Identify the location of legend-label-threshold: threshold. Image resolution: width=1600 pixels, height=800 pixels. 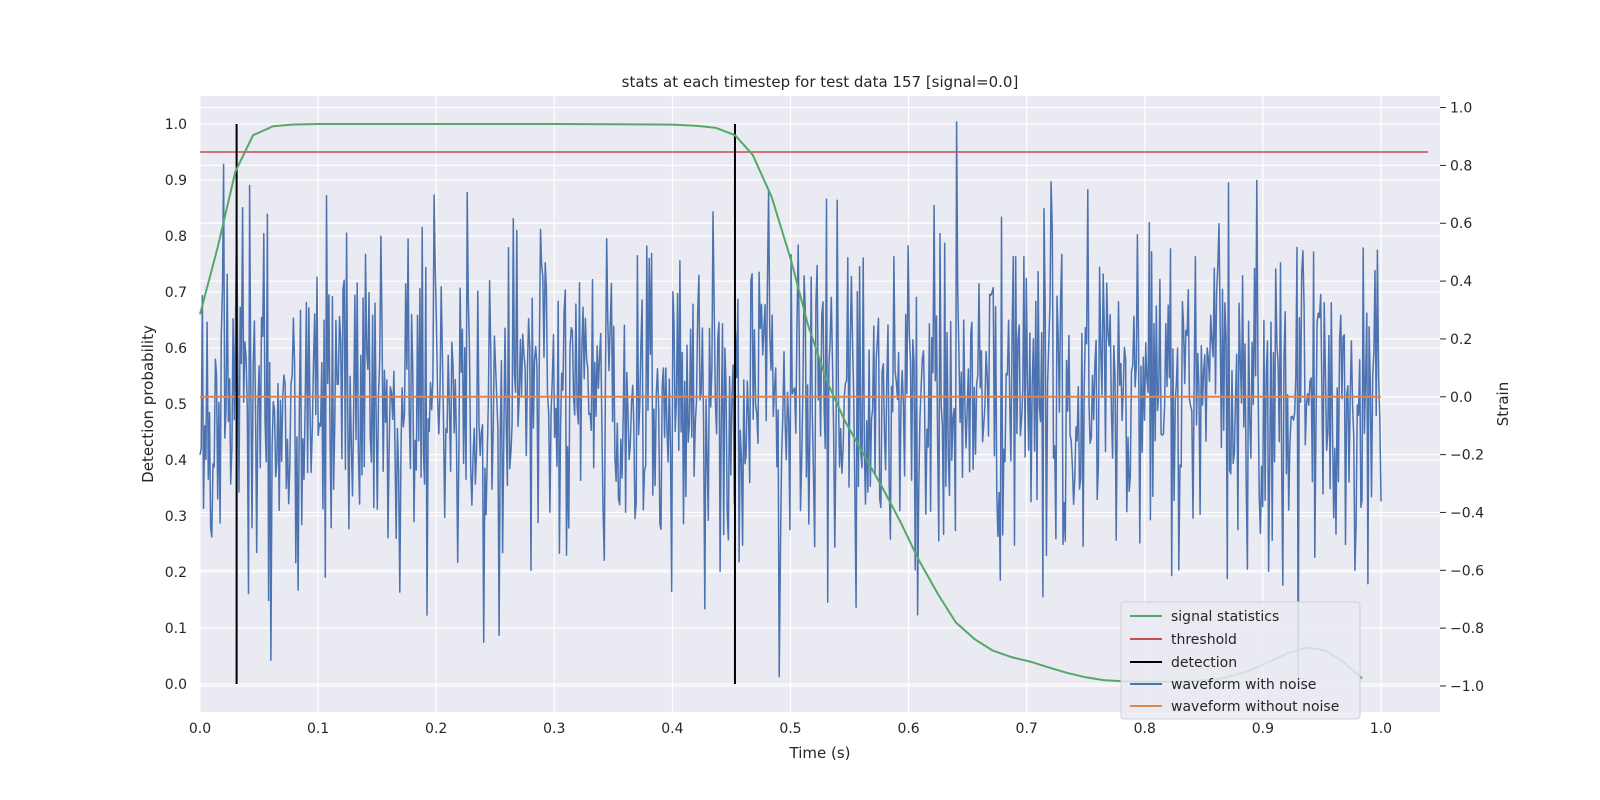
(1204, 640).